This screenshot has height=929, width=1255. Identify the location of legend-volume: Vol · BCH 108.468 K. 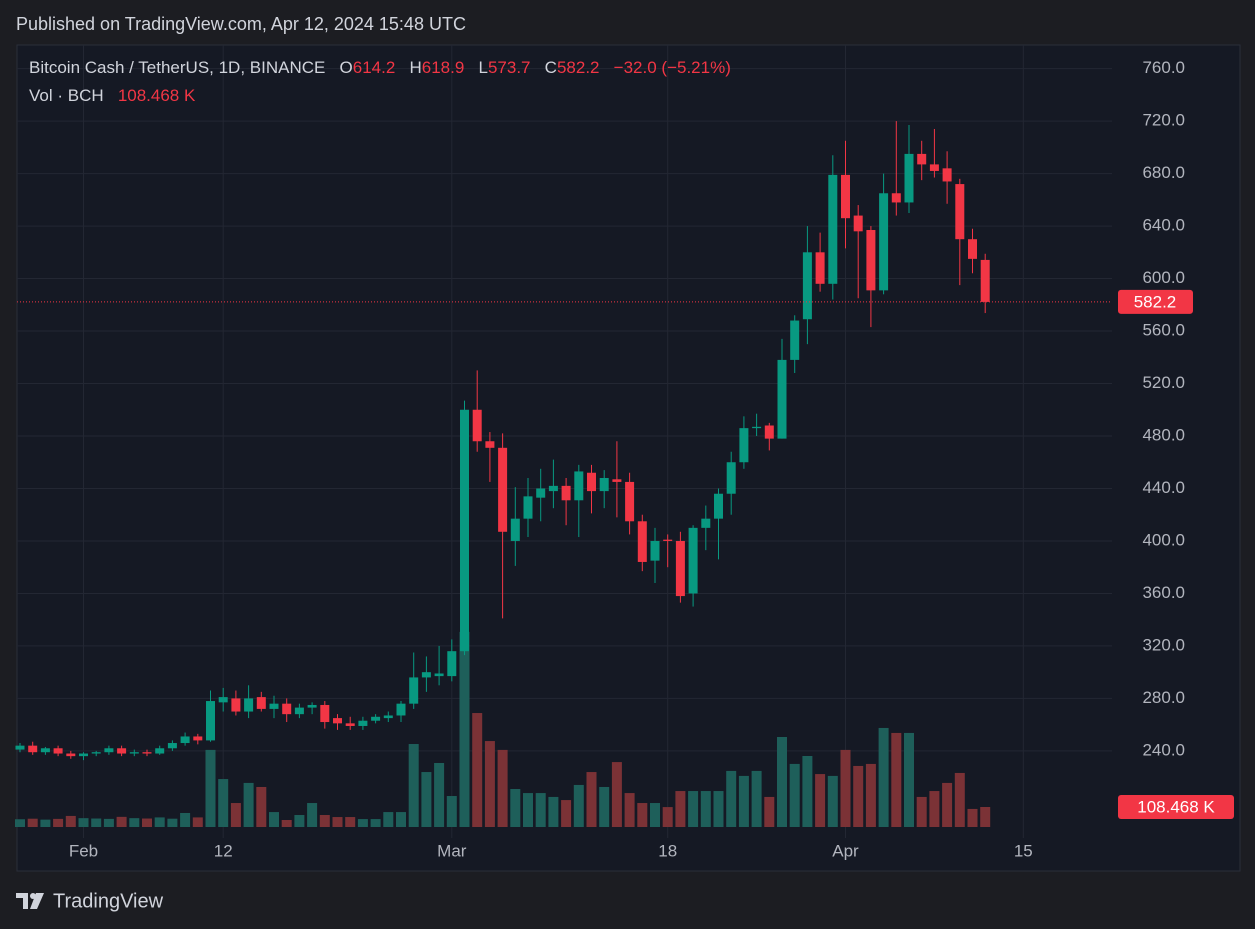
(112, 96).